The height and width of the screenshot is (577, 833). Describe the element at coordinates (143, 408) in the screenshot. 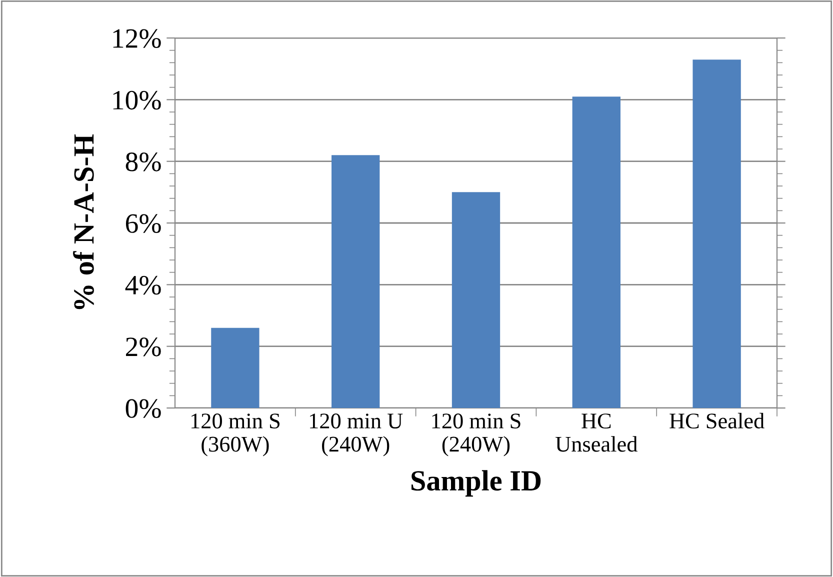

I see `y-tick-label: 0%` at that location.